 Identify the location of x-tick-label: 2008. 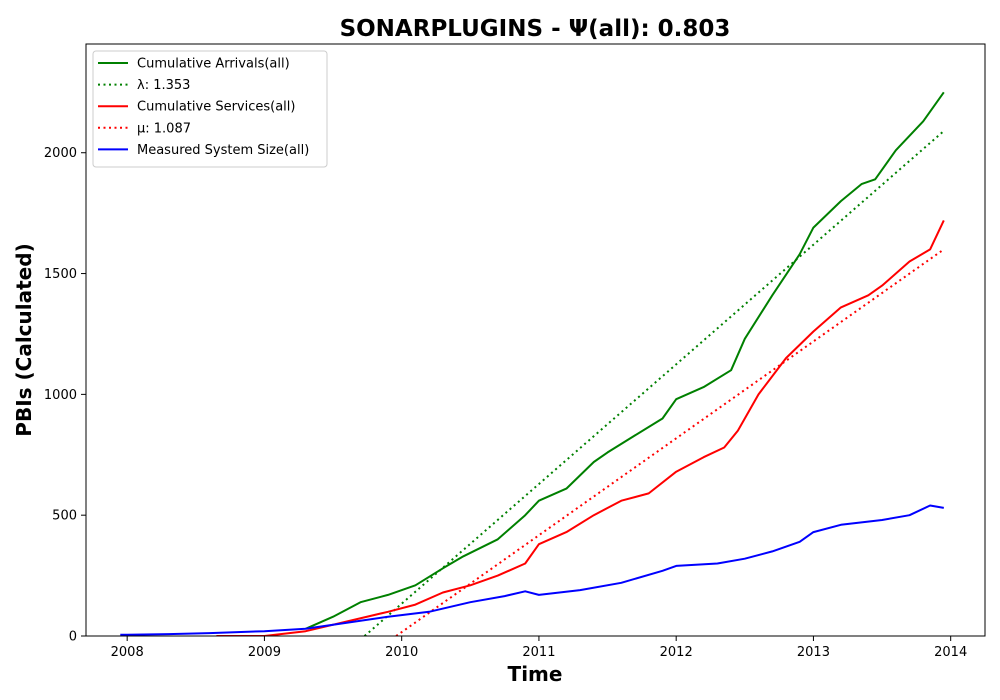
(127, 652).